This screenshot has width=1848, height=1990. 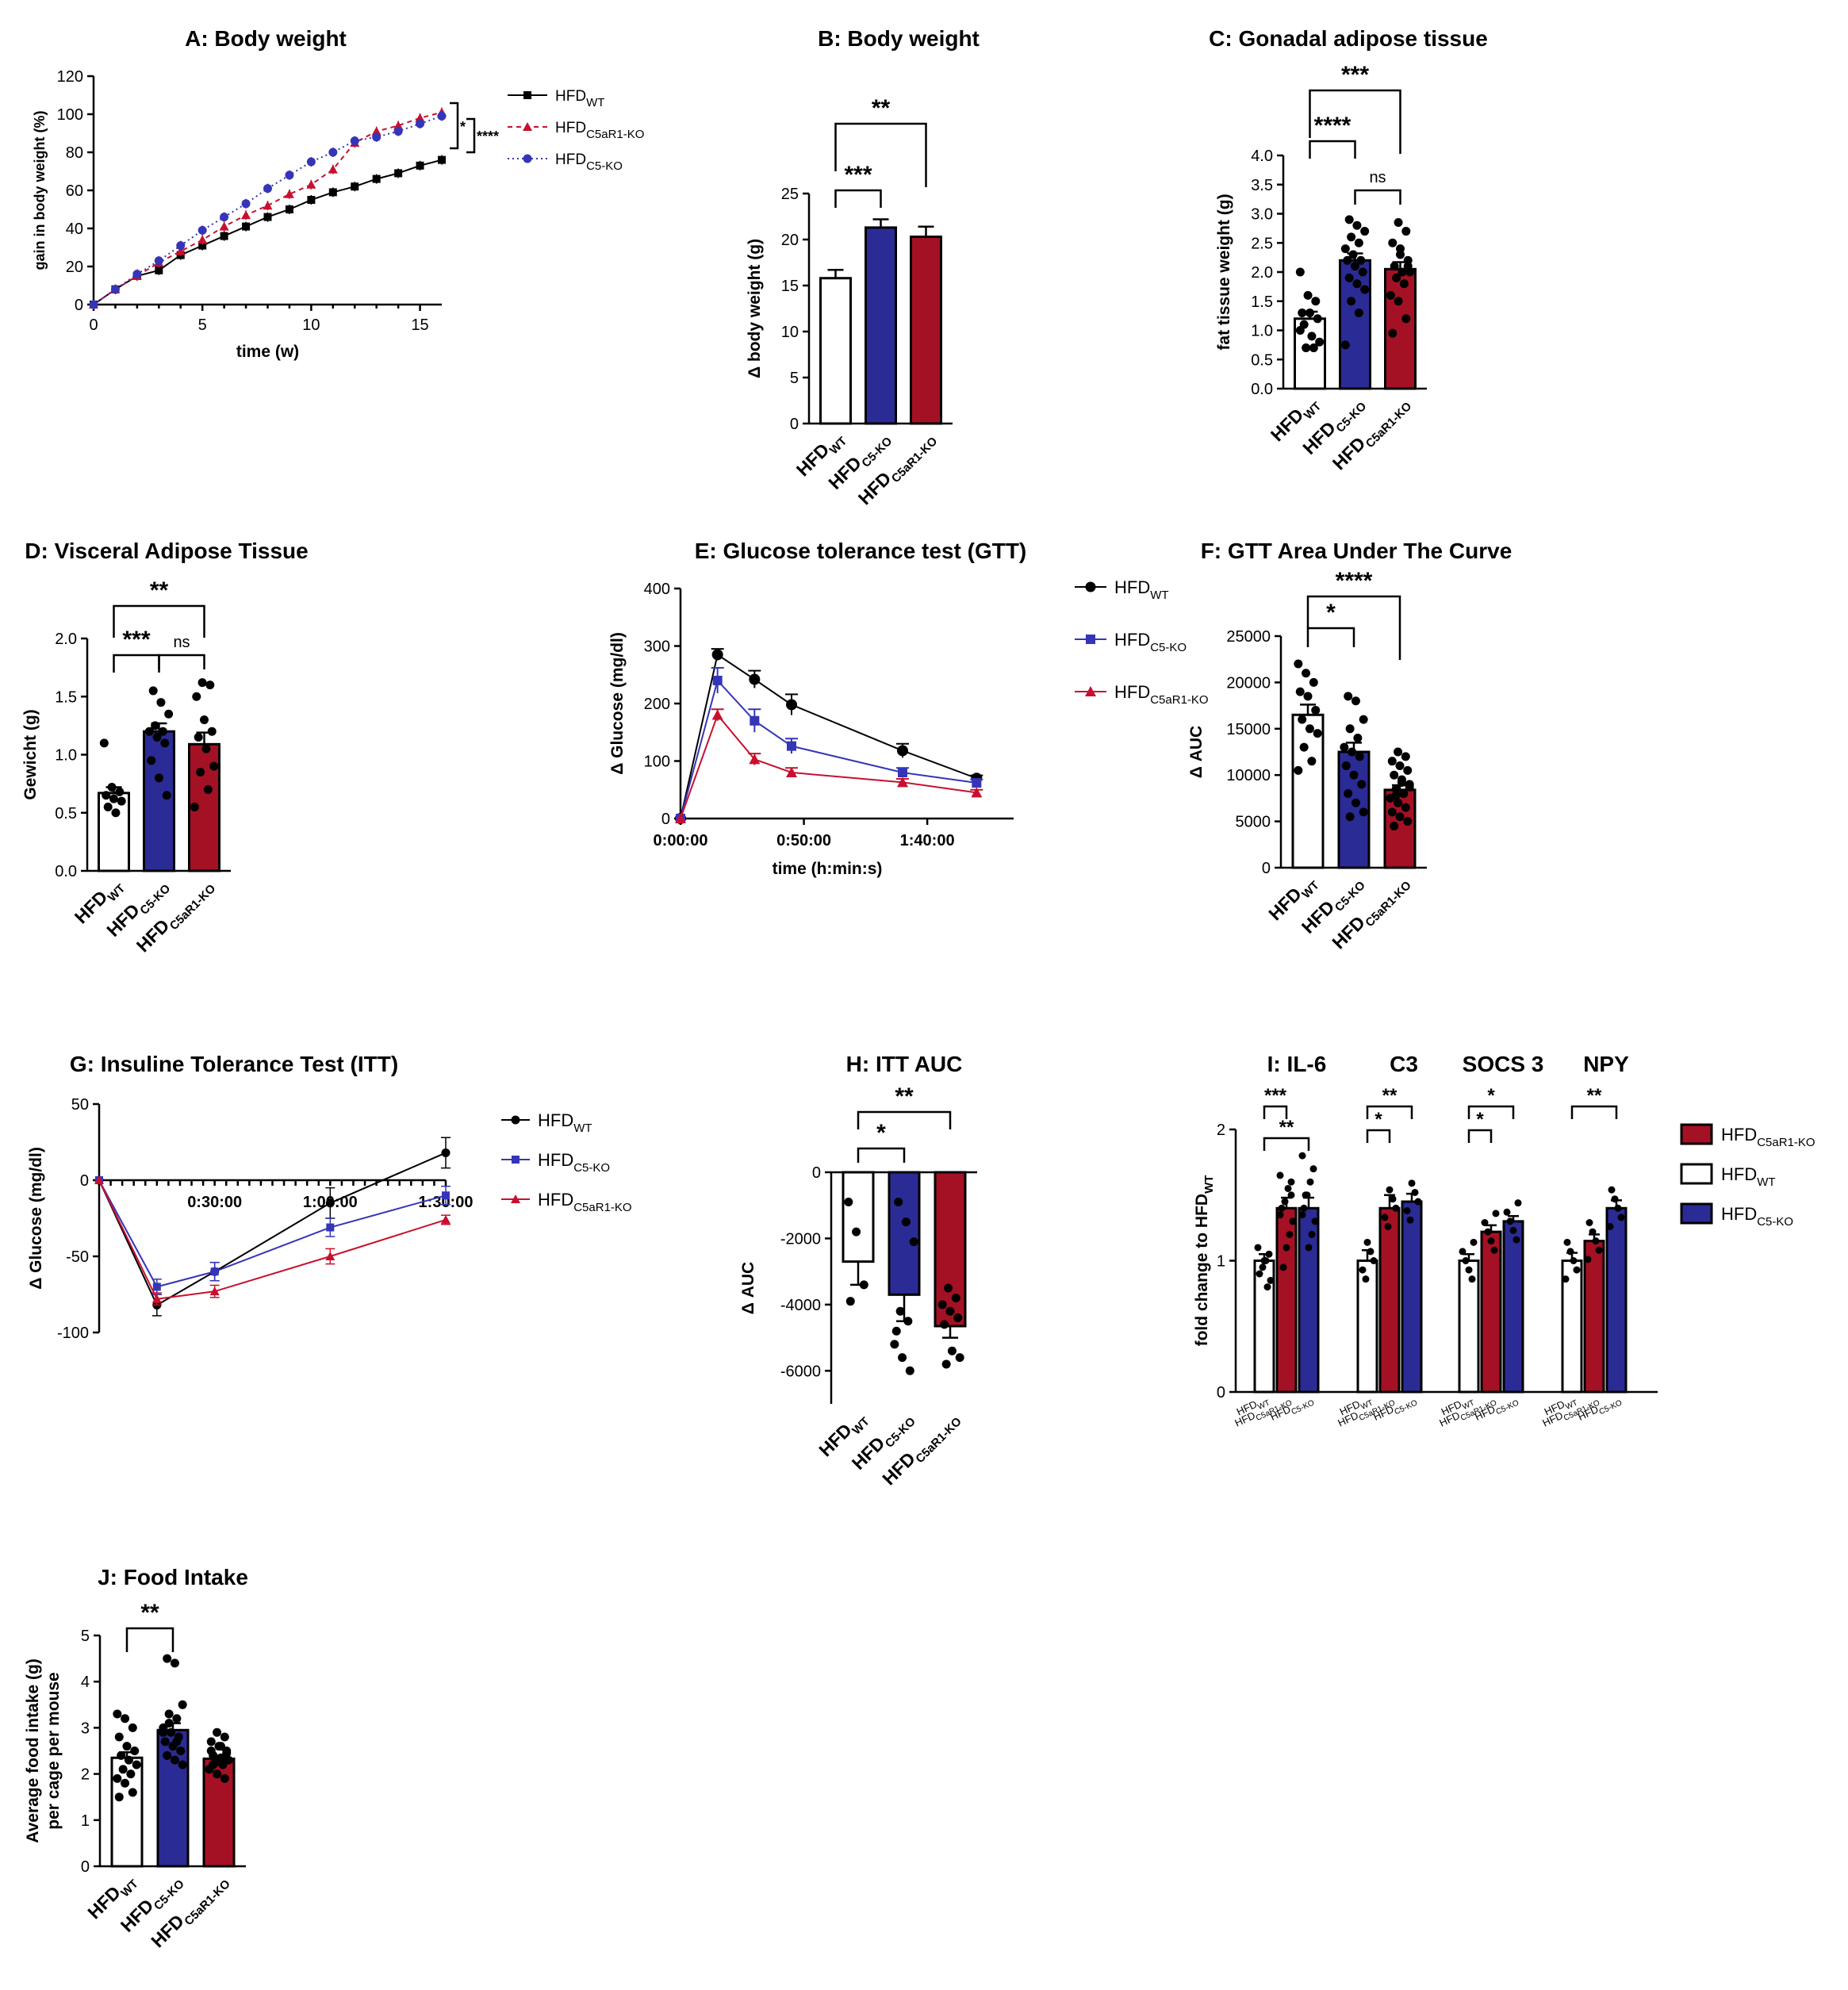 What do you see at coordinates (1768, 1137) in the screenshot?
I see `legend-label: HFDC5aR1-KO` at bounding box center [1768, 1137].